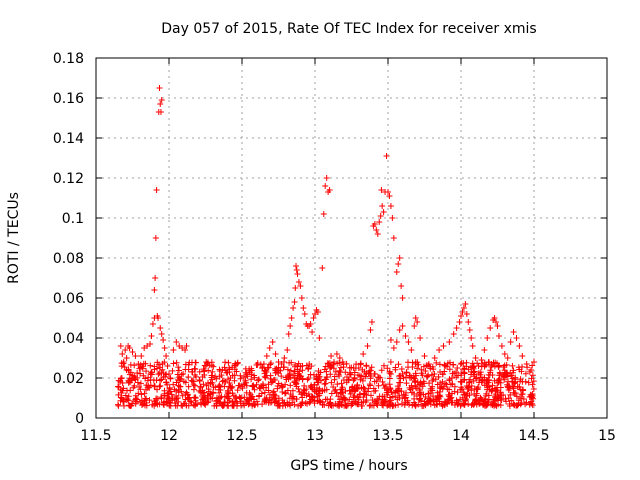 Image resolution: width=640 pixels, height=480 pixels. I want to click on y-tick-labels: 0 0.02 0.04 0.06 0.08 0.1 0.12 0.14 0.16 0.18, so click(68, 239).